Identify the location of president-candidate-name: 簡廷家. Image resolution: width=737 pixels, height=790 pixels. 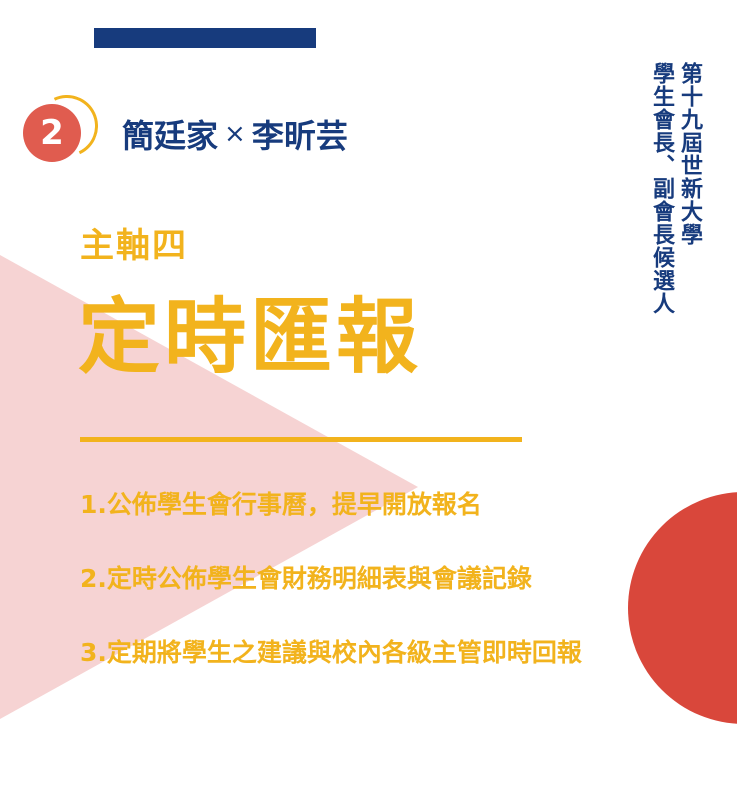
(170, 136).